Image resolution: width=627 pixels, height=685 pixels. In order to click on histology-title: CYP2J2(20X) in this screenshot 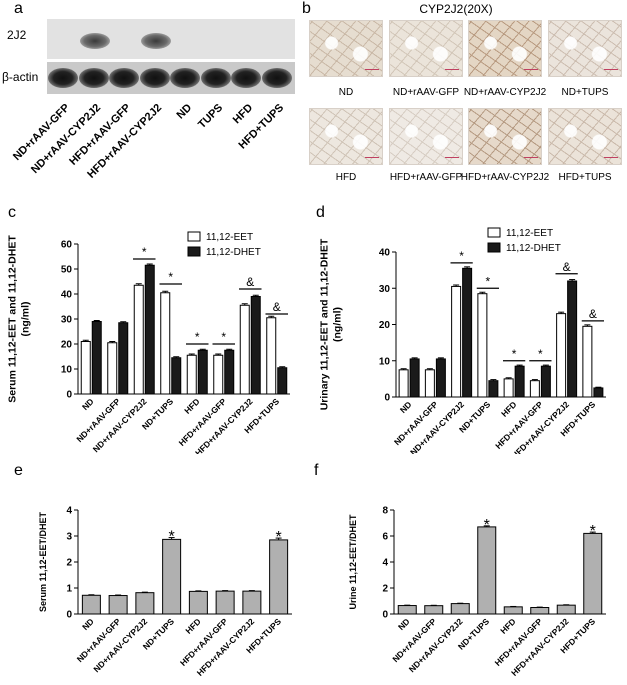, I will do `click(456, 9)`.